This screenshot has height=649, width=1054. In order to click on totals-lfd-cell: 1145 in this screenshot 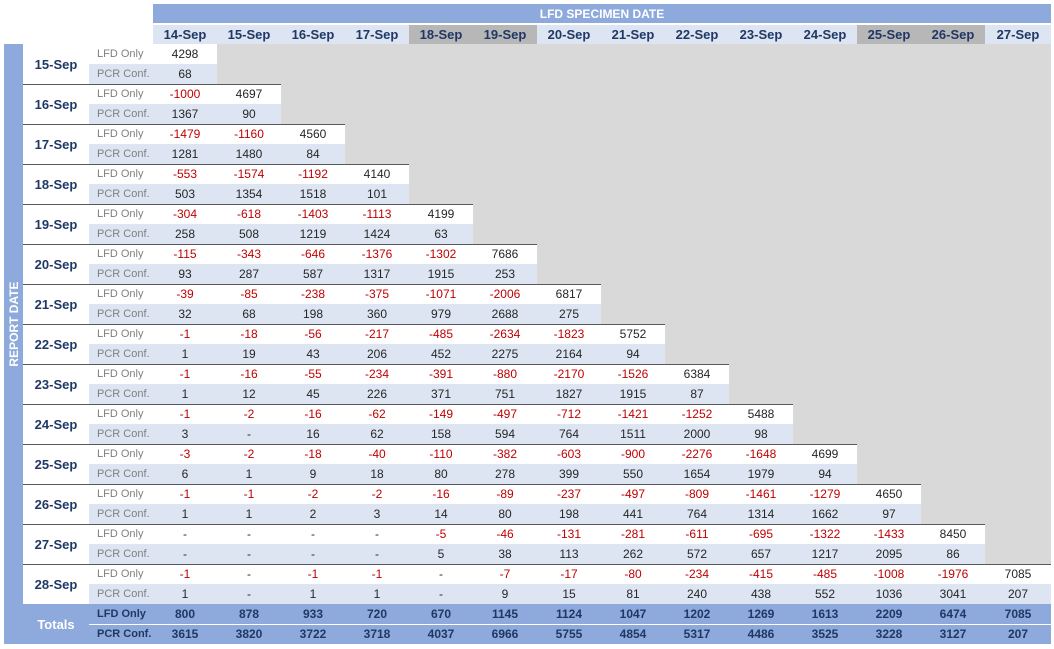, I will do `click(505, 614)`.